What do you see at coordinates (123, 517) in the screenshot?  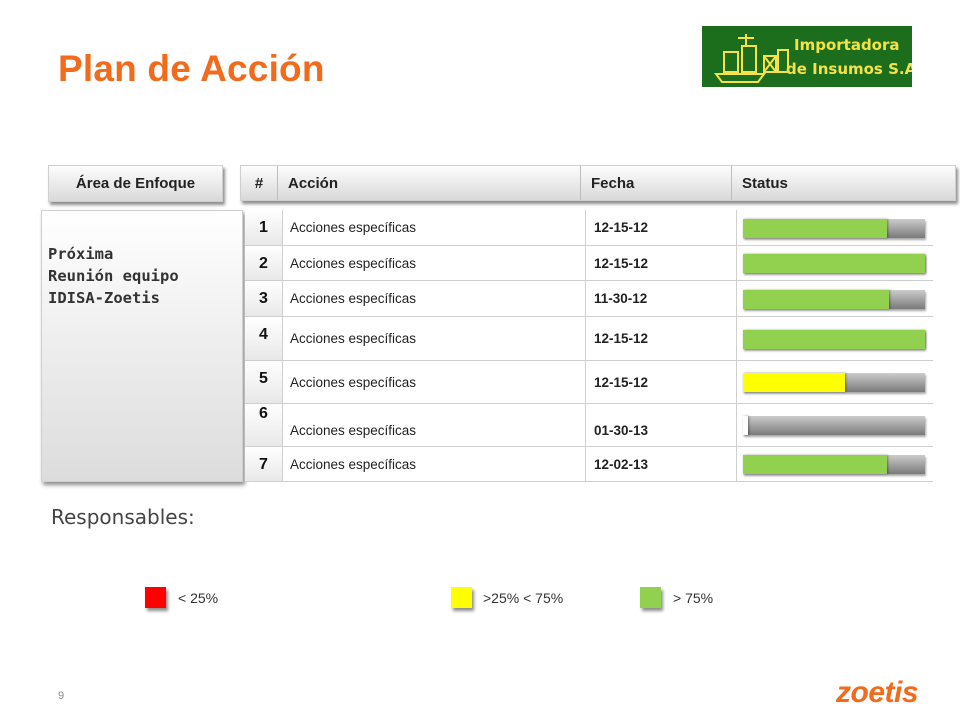 I see `responsables-label: Responsables:` at bounding box center [123, 517].